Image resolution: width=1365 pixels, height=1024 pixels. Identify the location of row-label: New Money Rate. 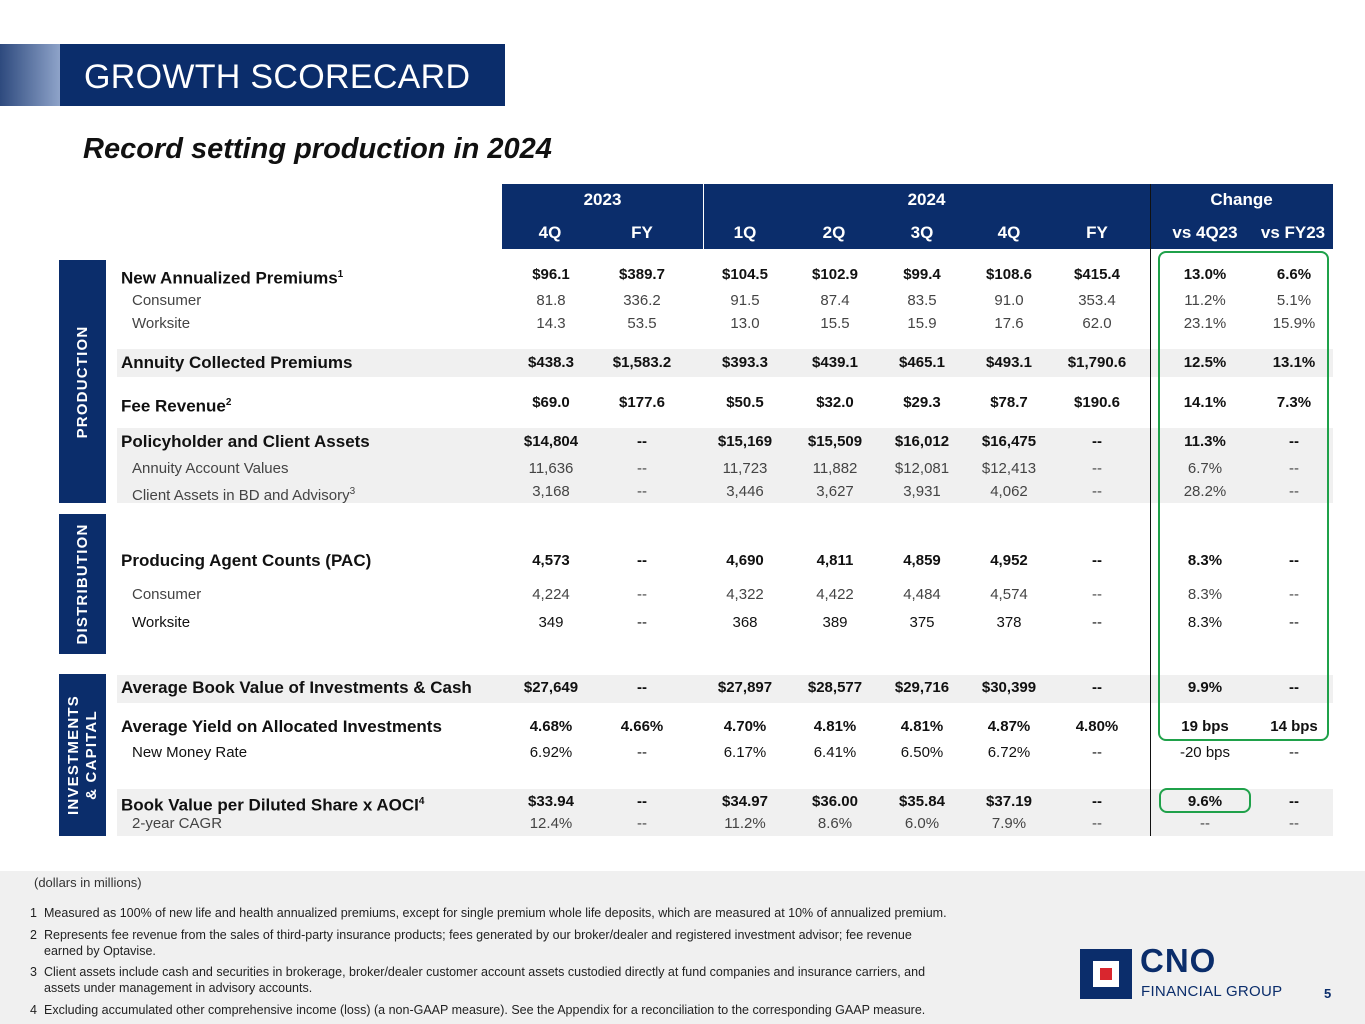
(189, 753).